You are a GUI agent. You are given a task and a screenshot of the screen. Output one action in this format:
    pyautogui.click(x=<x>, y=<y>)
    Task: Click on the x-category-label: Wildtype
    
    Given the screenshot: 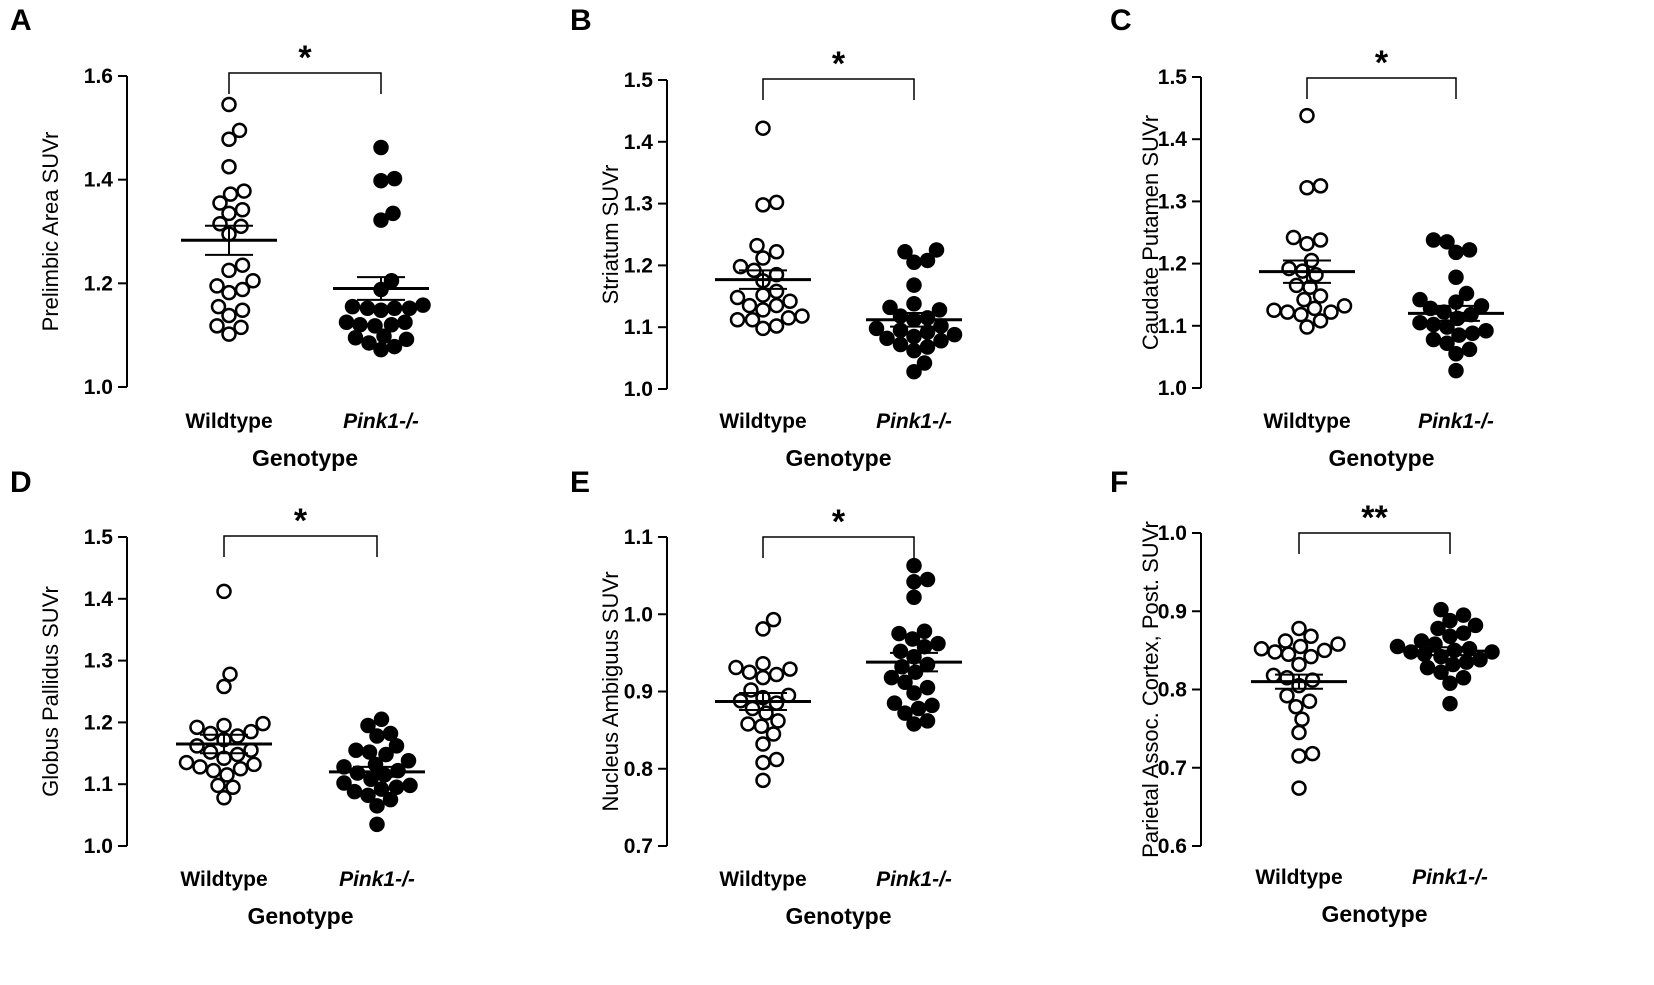 What is the action you would take?
    pyautogui.click(x=1298, y=877)
    